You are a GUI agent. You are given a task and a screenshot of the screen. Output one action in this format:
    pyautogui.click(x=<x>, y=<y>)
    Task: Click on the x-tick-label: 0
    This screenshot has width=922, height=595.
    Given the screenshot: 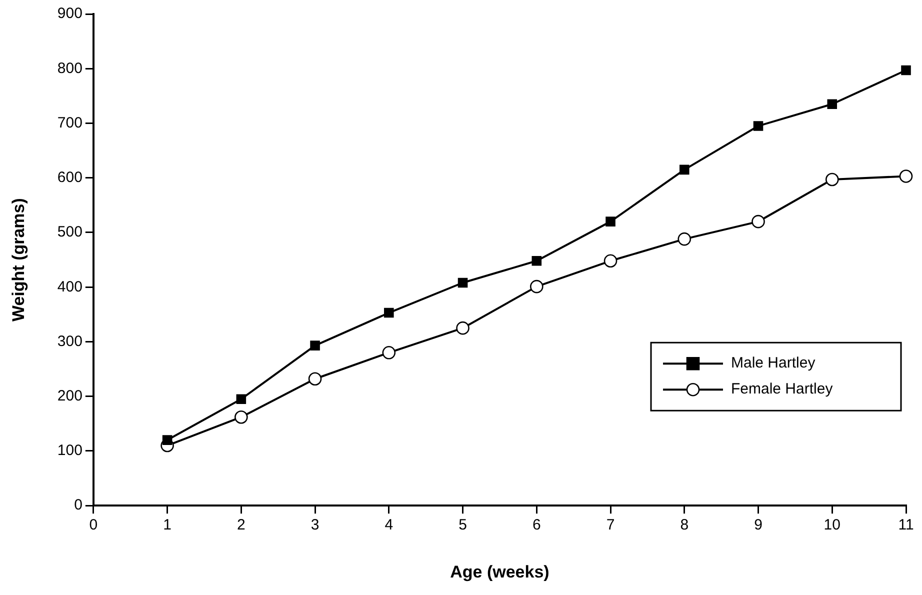 What is the action you would take?
    pyautogui.click(x=93, y=525)
    